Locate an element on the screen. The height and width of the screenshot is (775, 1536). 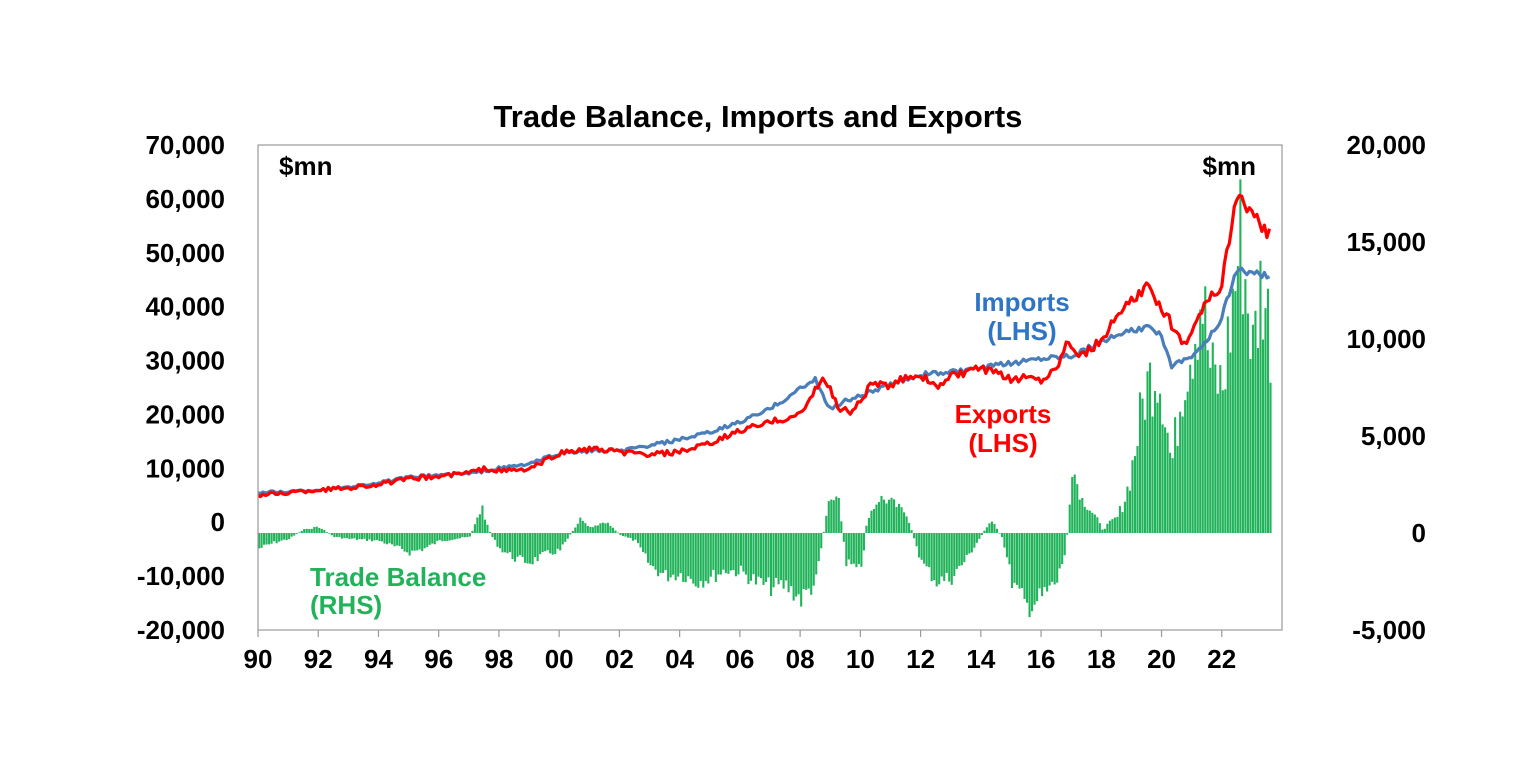
x-tick-label: 14 is located at coordinates (980, 659).